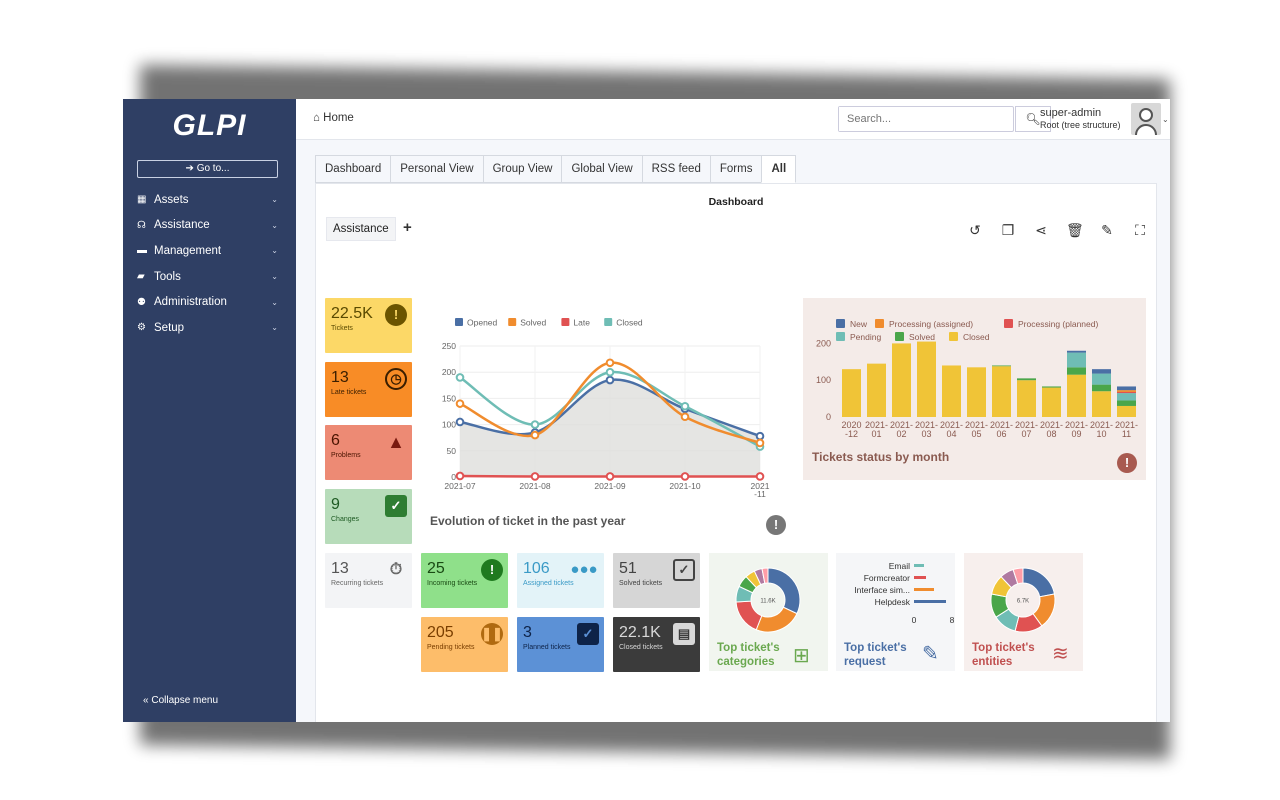  I want to click on avatar, so click(1146, 119).